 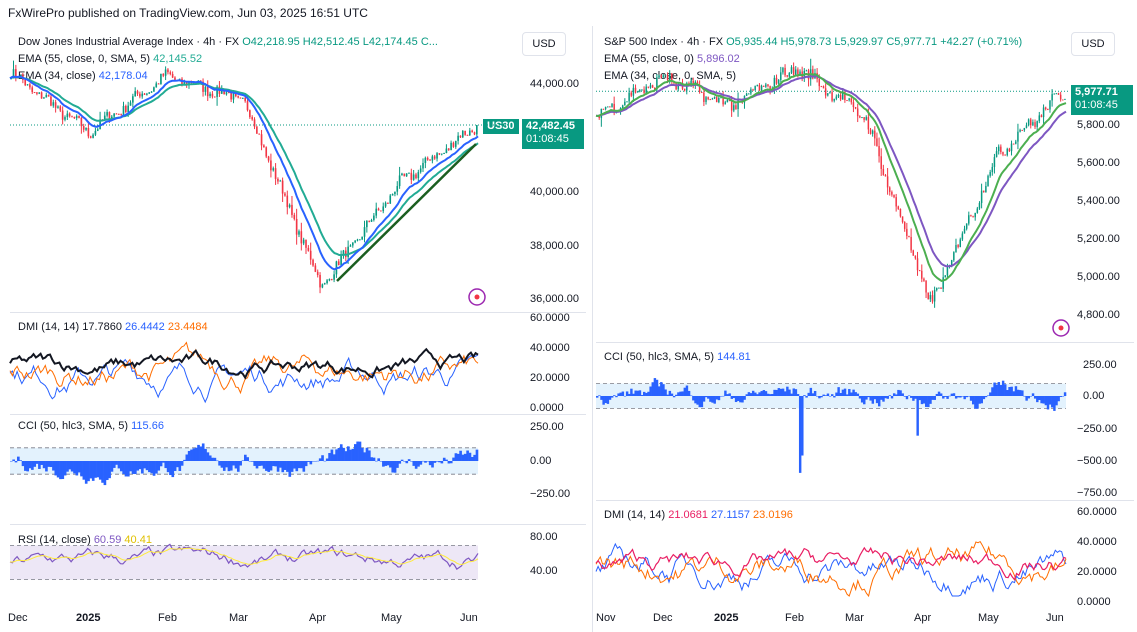 What do you see at coordinates (544, 537) in the screenshot?
I see `left-rsi-tick: 80.00` at bounding box center [544, 537].